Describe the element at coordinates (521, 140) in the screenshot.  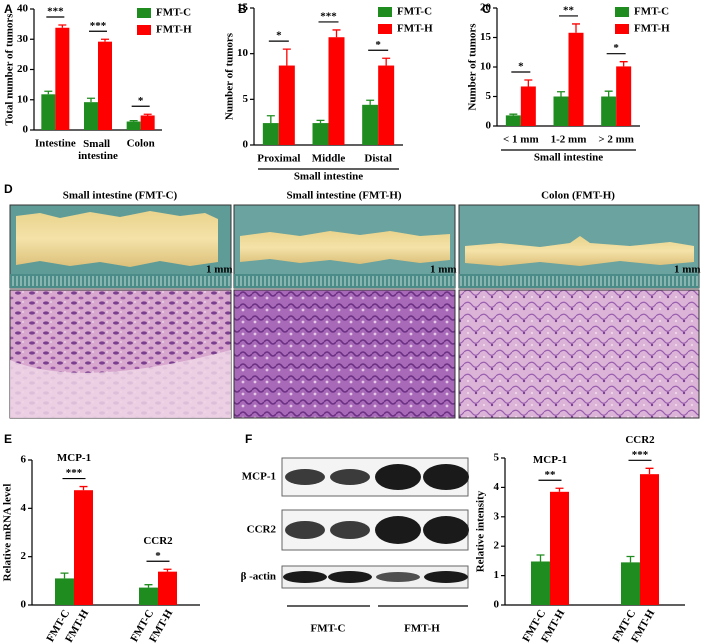
I see `x-tick-label: < 1 mm` at that location.